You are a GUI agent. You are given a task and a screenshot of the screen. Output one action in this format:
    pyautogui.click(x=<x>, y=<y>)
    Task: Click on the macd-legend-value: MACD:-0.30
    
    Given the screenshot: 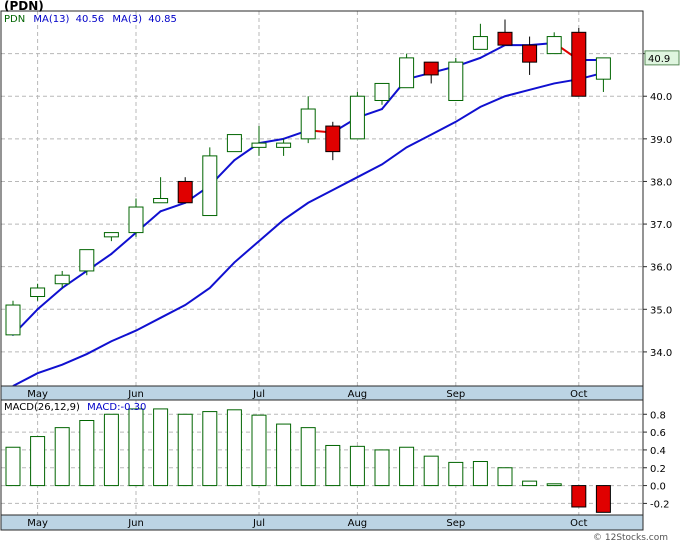 What is the action you would take?
    pyautogui.click(x=117, y=407)
    